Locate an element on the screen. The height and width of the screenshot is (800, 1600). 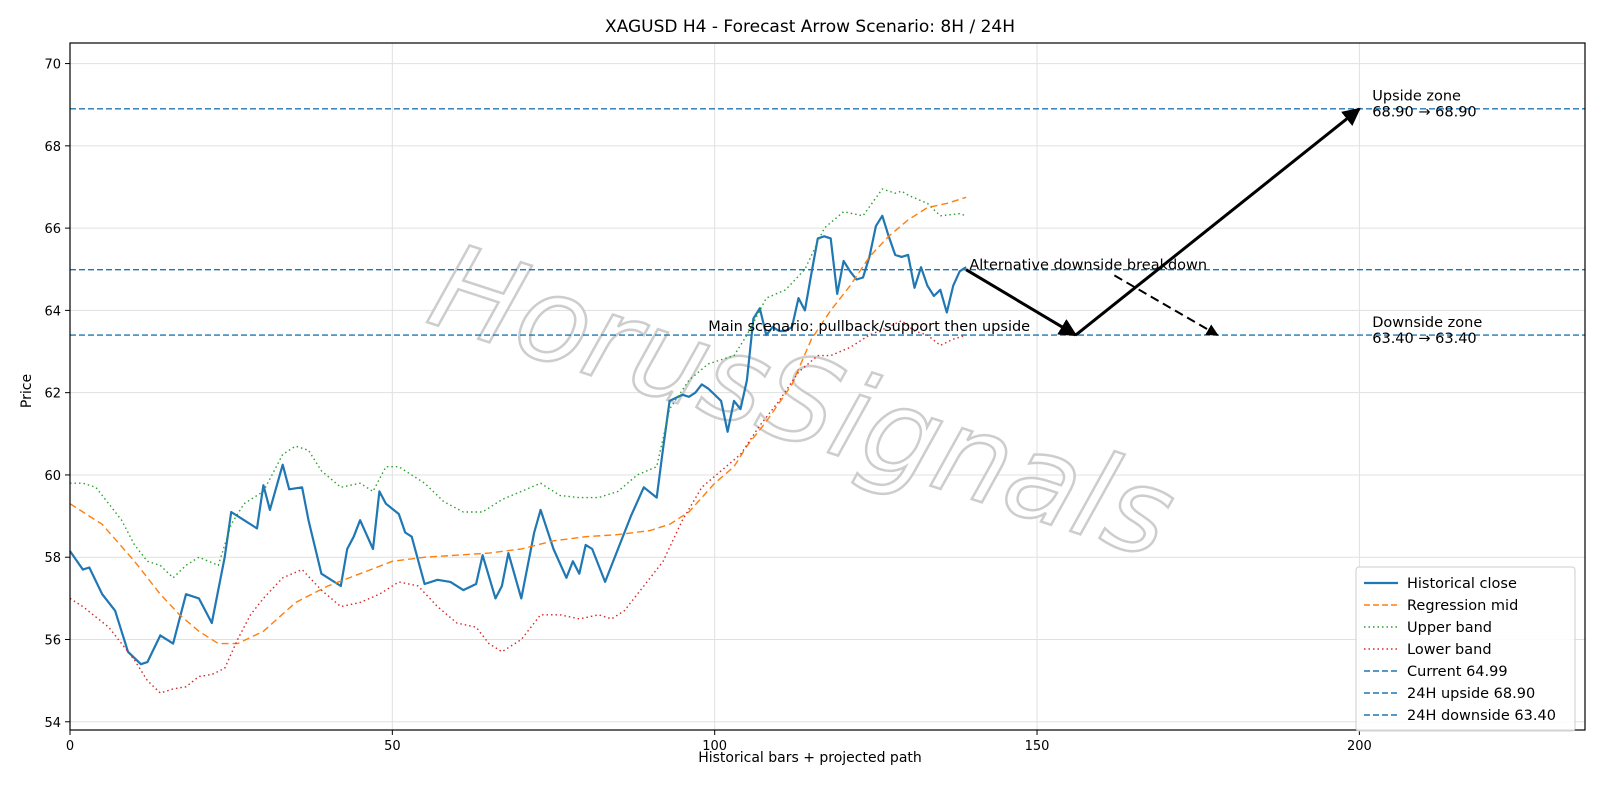
legend-label: 24H upside 68.90 is located at coordinates (1471, 694).